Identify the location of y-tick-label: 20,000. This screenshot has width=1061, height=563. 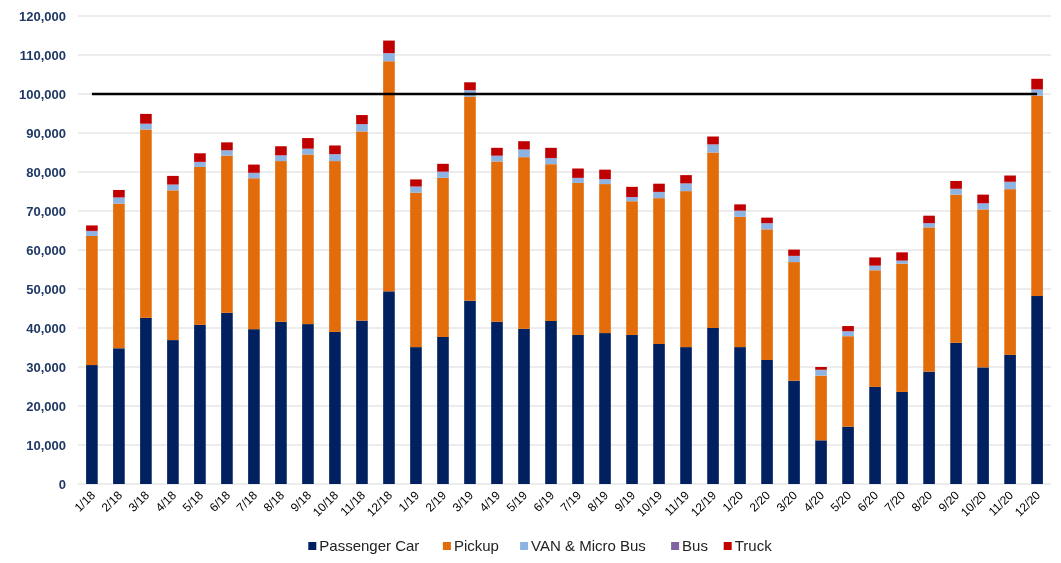
(46, 406).